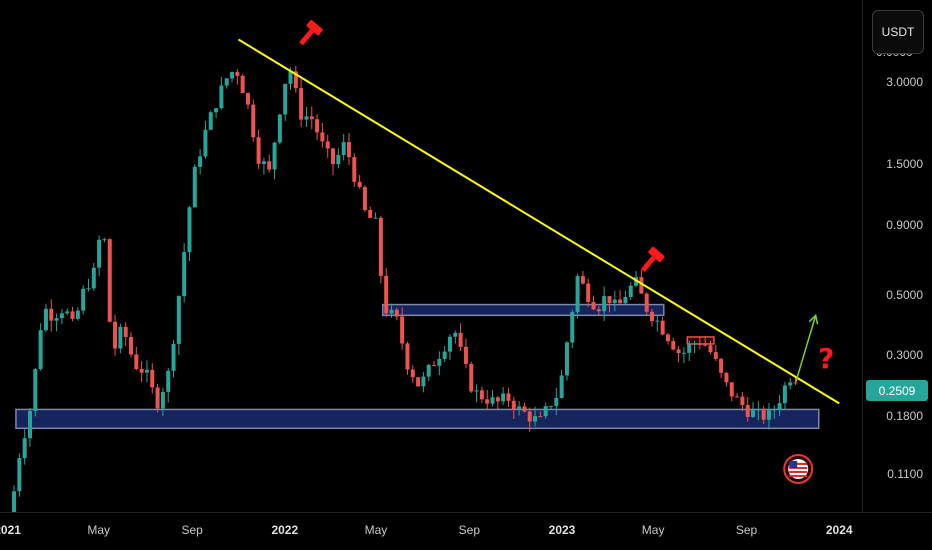 The image size is (932, 550). Describe the element at coordinates (897, 390) in the screenshot. I see `last-price-badge: 0.2509` at that location.